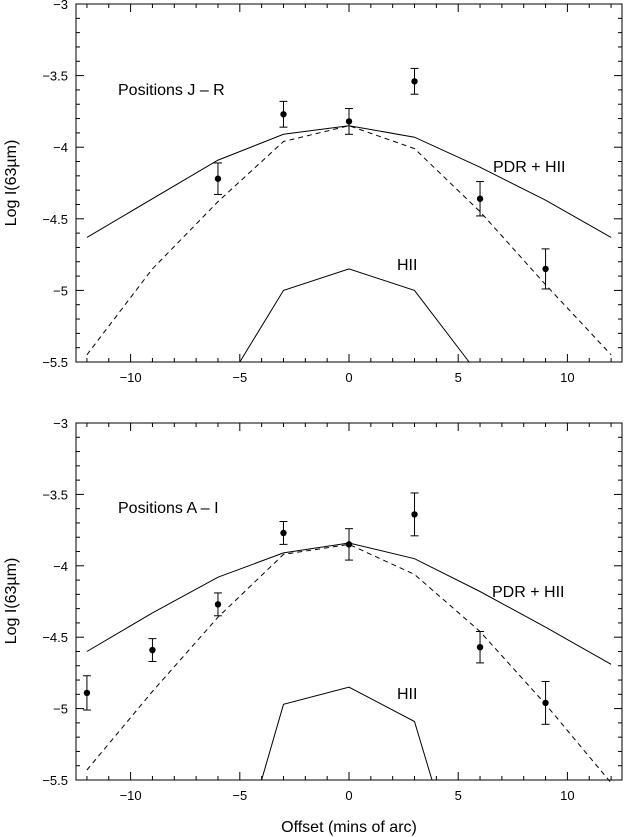  I want to click on annotation-positions-j-r: Positions J – R, so click(171, 90).